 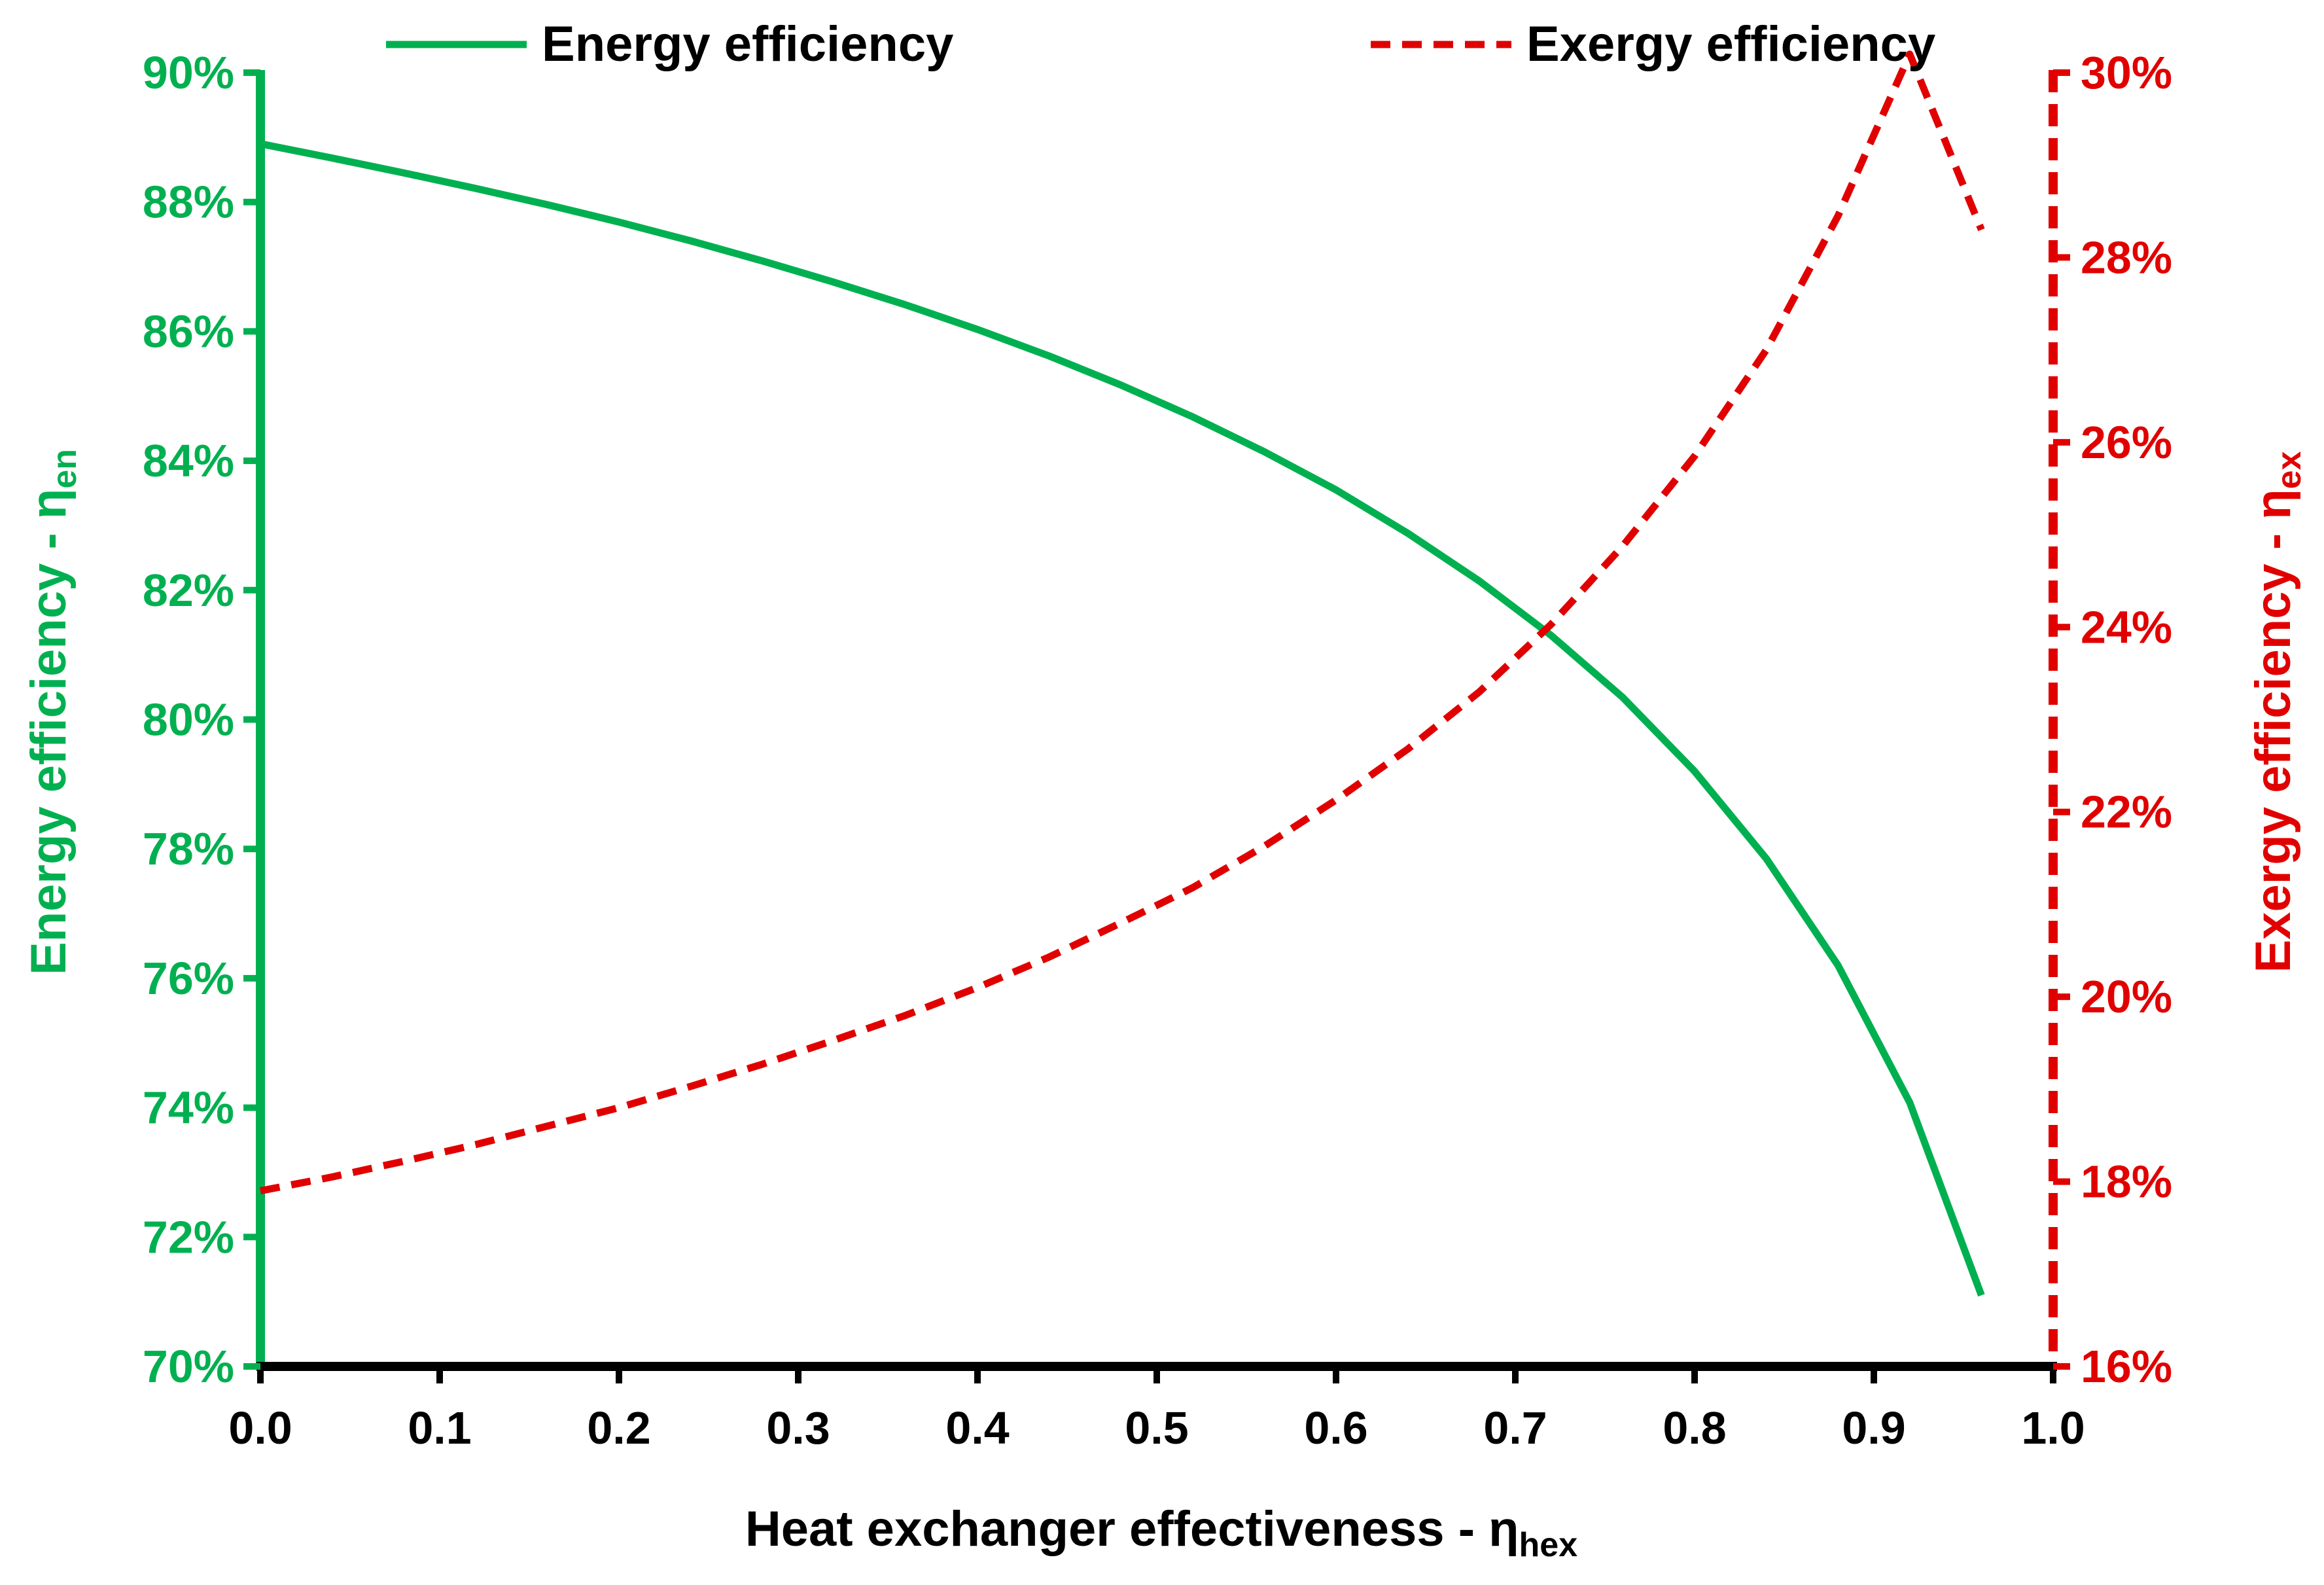 I want to click on left-y-ticks: 70% 72% 74% 76% 78% 80% 82% 84% 86% 88% 90%, so click(x=202, y=719).